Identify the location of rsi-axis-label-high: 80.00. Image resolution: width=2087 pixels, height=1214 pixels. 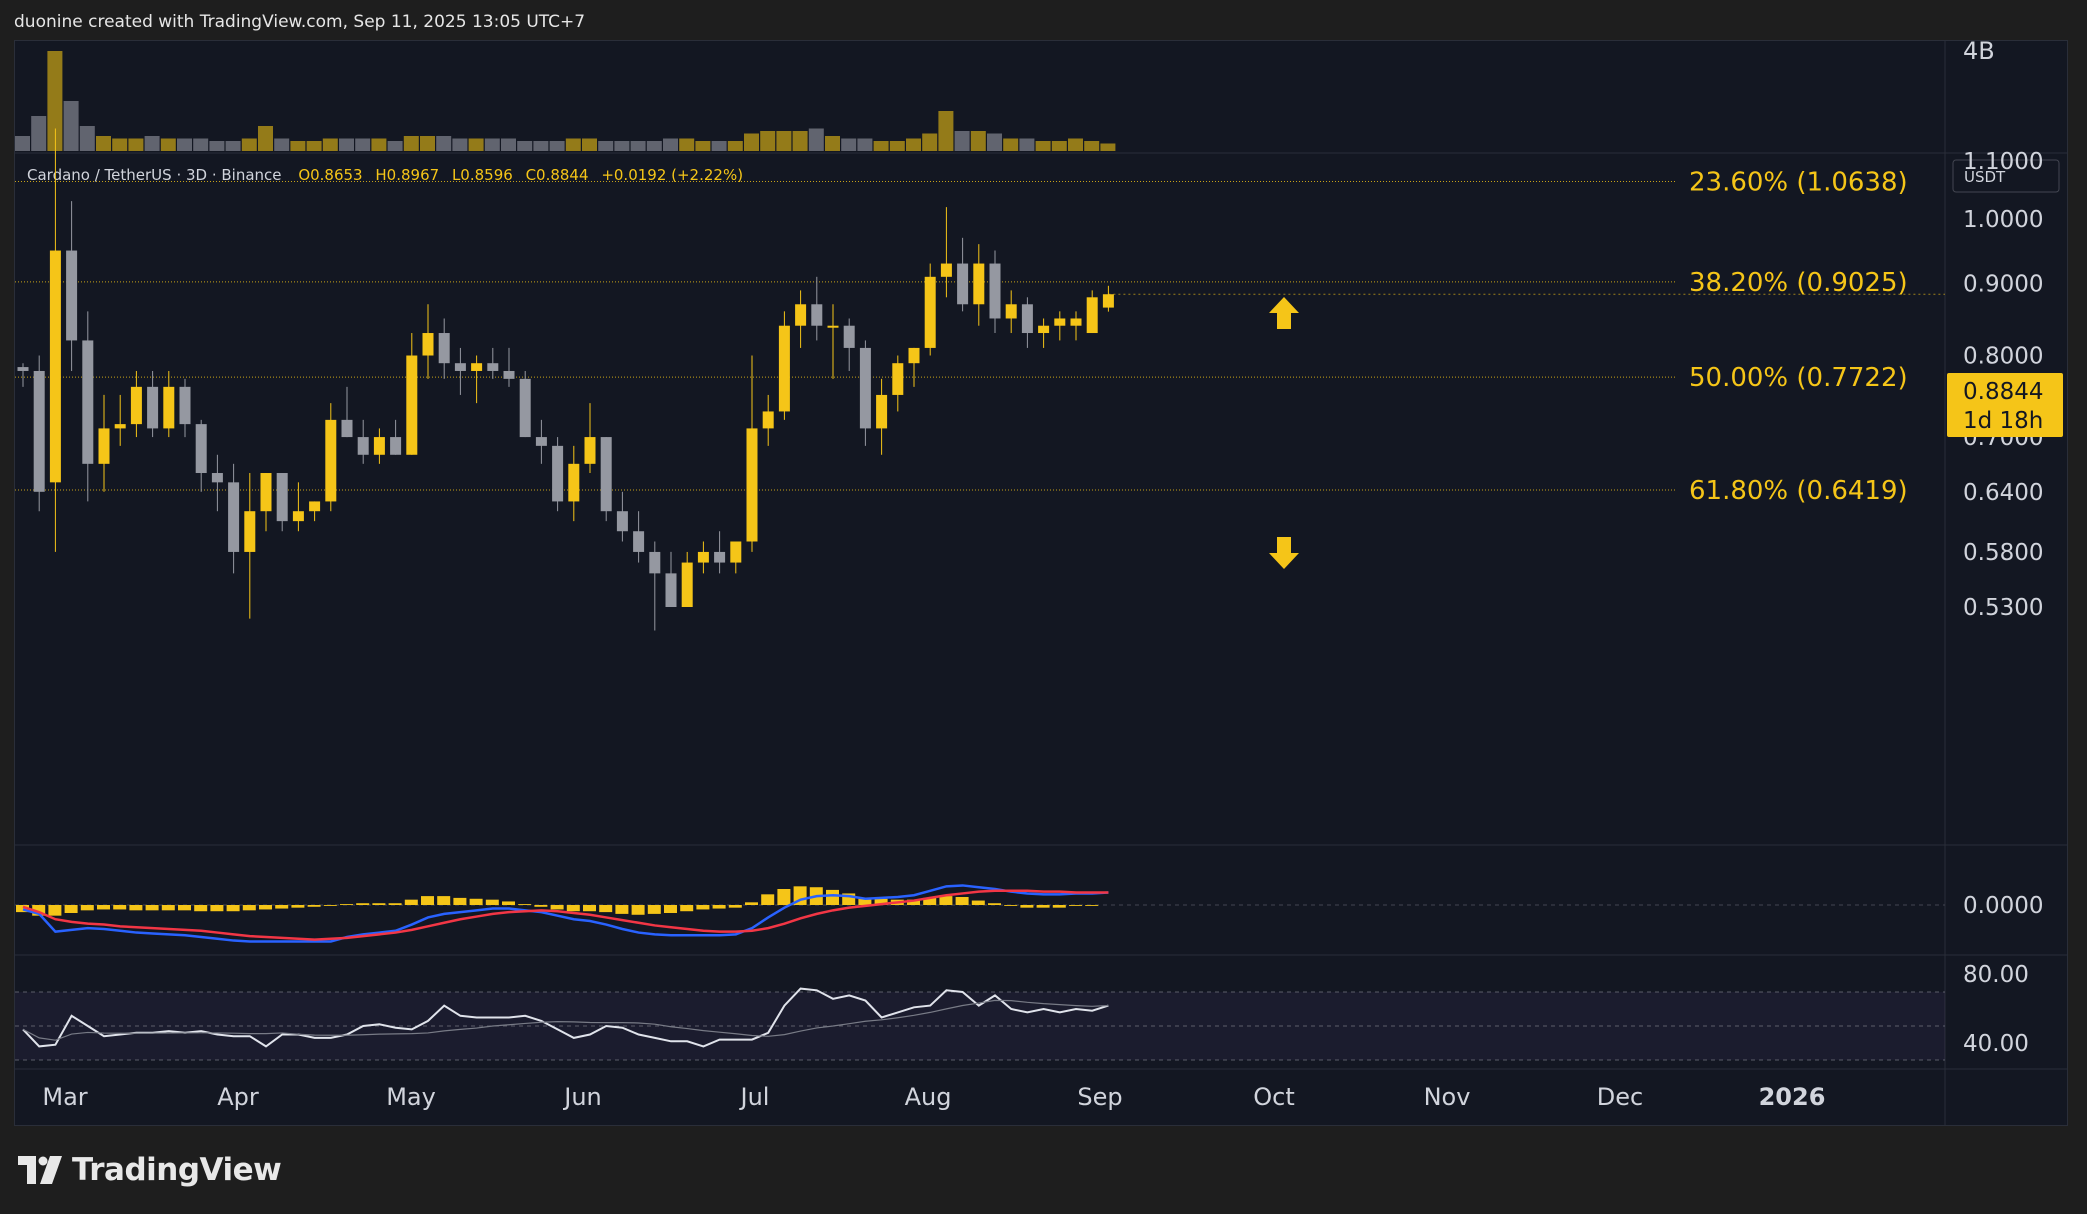
(1996, 975).